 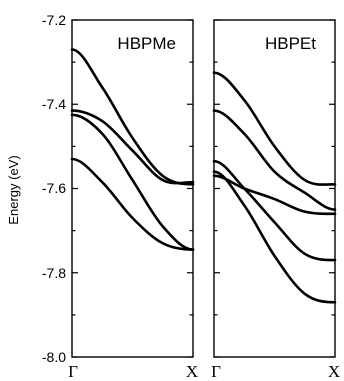 What do you see at coordinates (54, 20) in the screenshot?
I see `y-tick-label: -7.2` at bounding box center [54, 20].